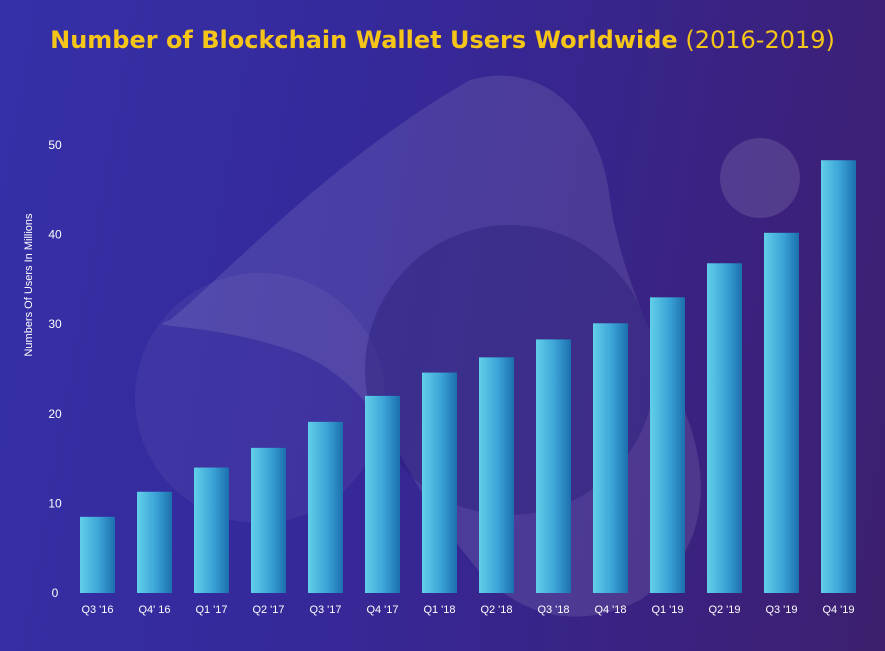 The image size is (885, 651). What do you see at coordinates (29, 285) in the screenshot?
I see `y-axis-label: Numbers Of Users In Millions` at bounding box center [29, 285].